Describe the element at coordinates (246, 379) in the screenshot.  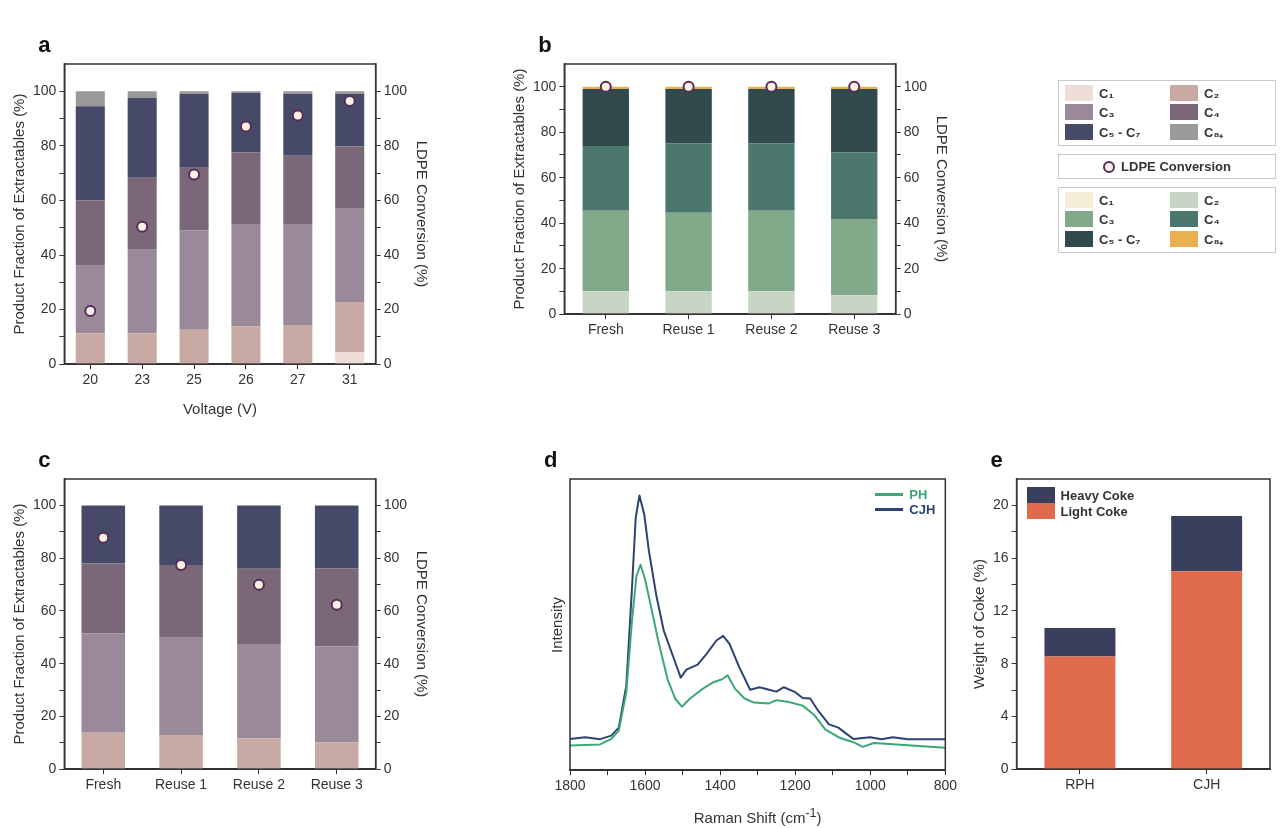
I see `x-tick-label: 26` at that location.